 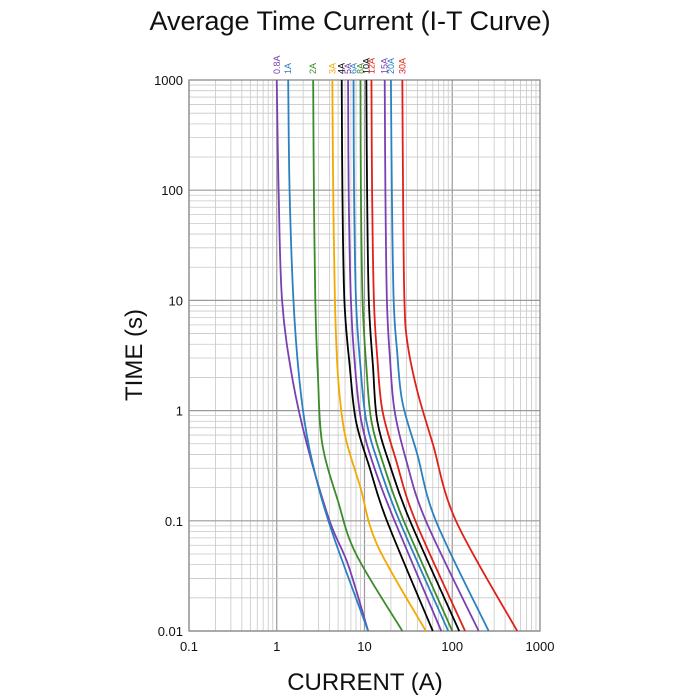 I want to click on series-label-1a: 1A, so click(x=288, y=68).